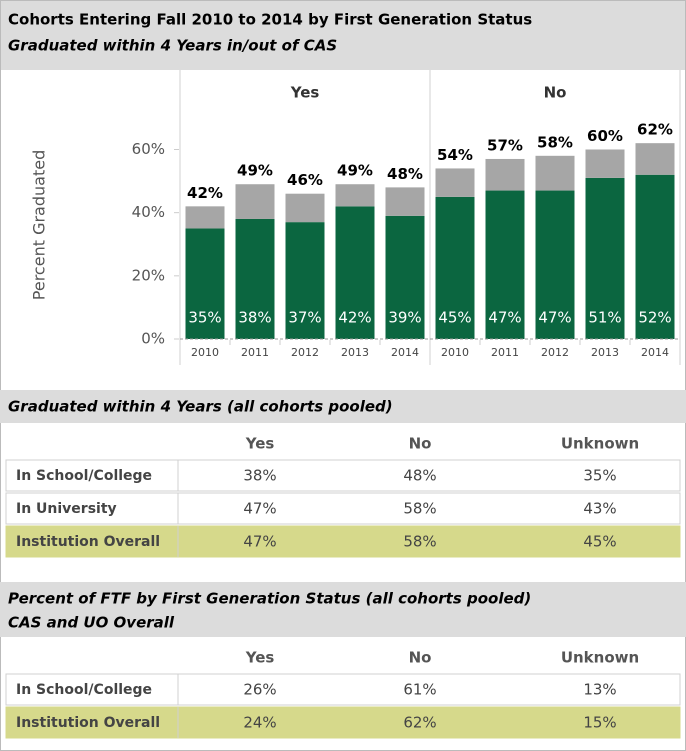  Describe the element at coordinates (599, 723) in the screenshot. I see `cell-value: 15%` at that location.